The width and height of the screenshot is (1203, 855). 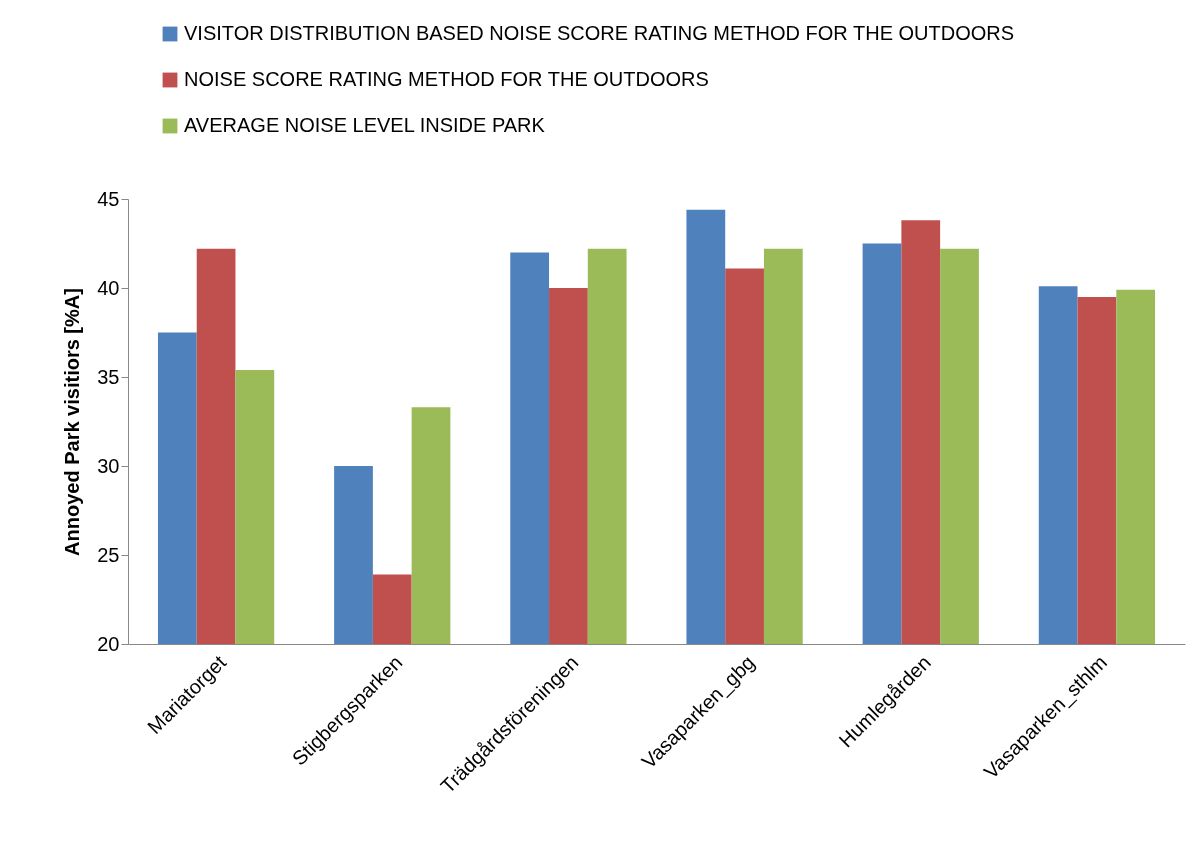 What do you see at coordinates (108, 465) in the screenshot?
I see `y-tick-label: 30` at bounding box center [108, 465].